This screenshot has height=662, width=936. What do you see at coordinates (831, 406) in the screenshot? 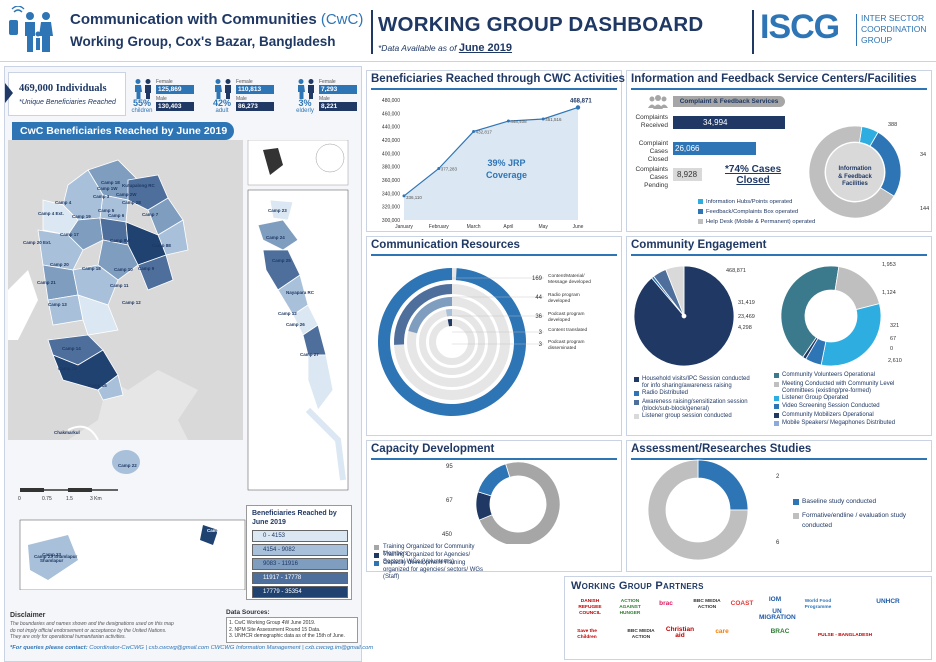
I see `legend-label: Video Screening Session Conducted` at bounding box center [831, 406].